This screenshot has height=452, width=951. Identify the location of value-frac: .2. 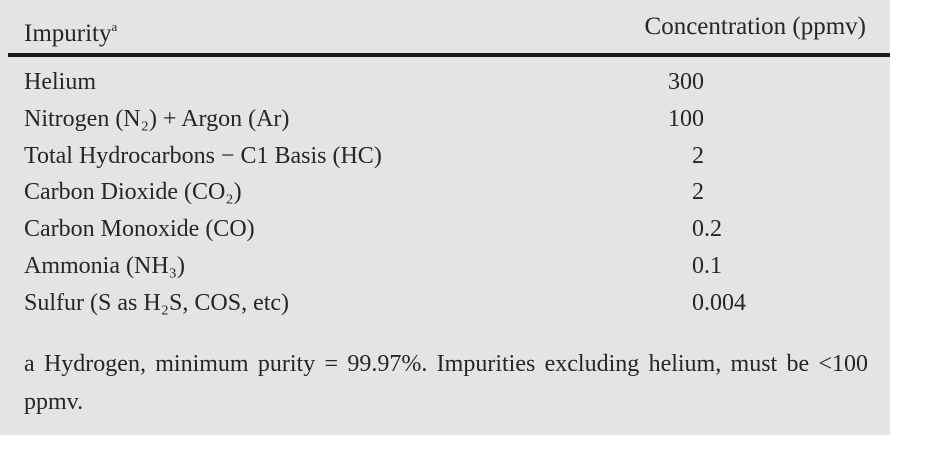
(713, 229).